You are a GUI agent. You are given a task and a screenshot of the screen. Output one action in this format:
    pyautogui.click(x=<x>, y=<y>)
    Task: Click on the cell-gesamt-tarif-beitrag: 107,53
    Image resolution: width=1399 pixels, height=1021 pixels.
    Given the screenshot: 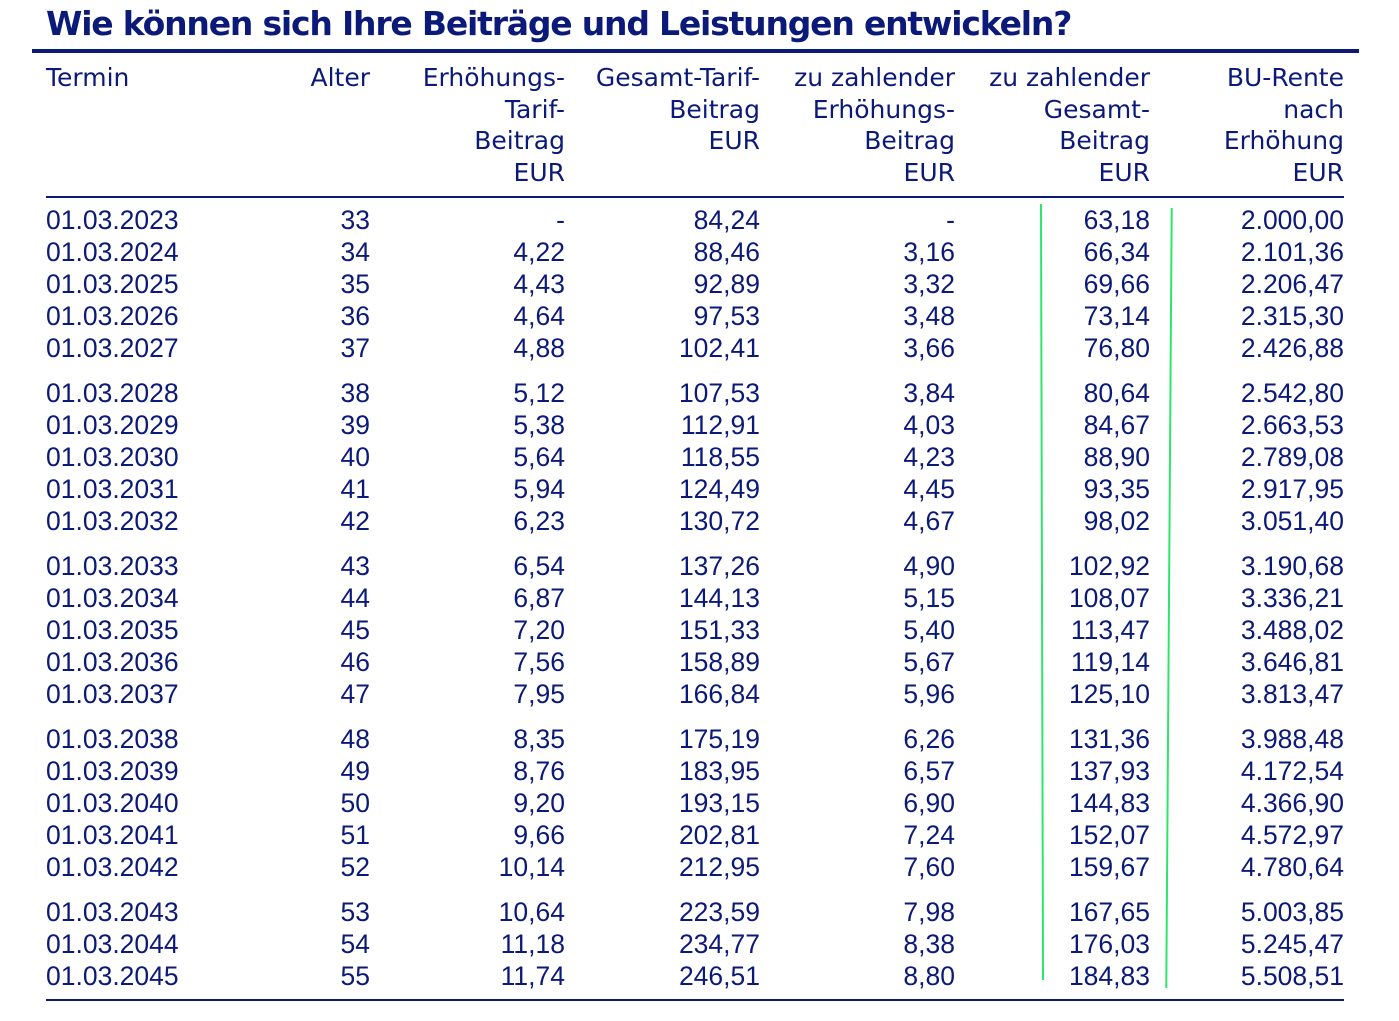 What is the action you would take?
    pyautogui.click(x=719, y=393)
    